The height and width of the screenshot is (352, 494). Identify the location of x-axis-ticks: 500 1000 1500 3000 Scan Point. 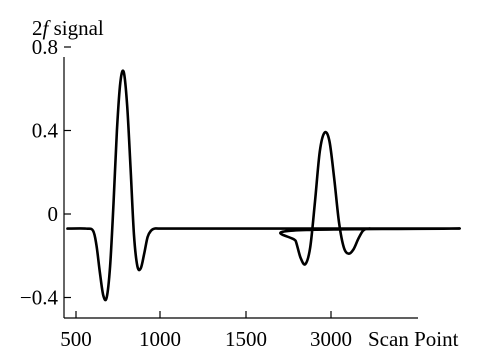
(259, 331).